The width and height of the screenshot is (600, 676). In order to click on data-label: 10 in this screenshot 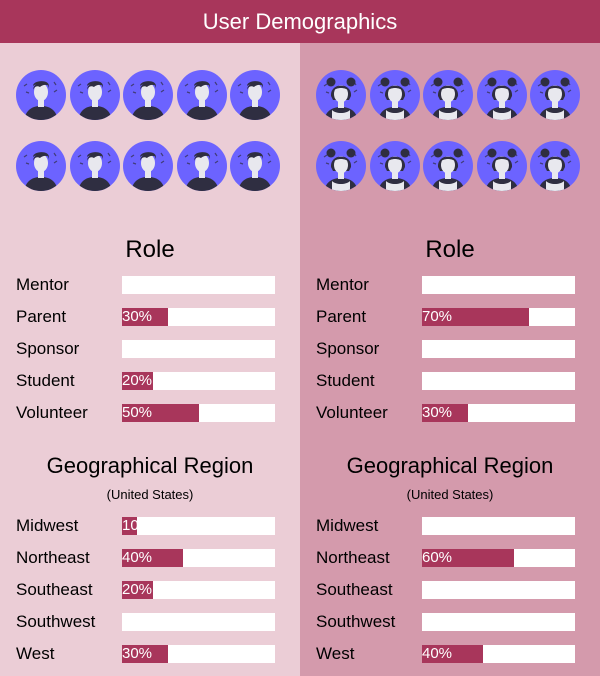, I will do `click(129, 525)`.